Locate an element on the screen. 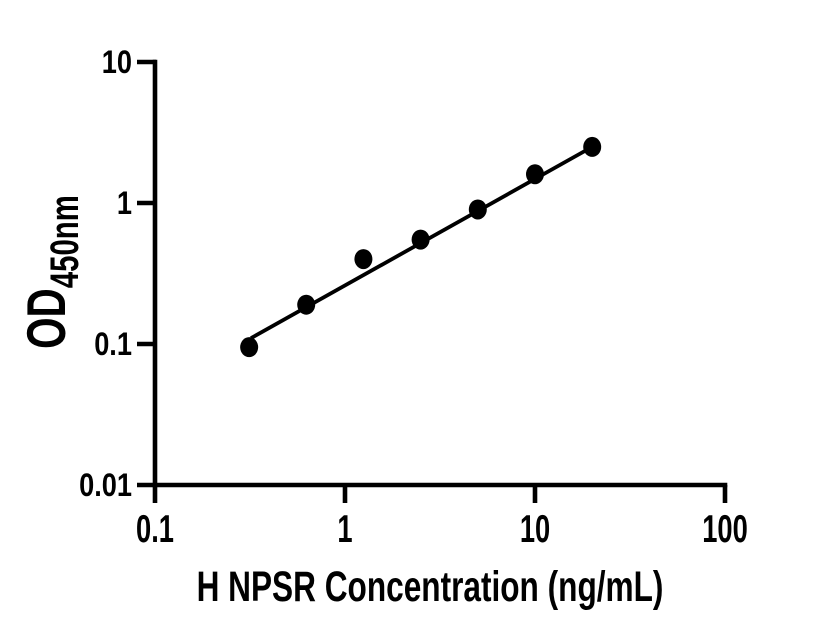 The image size is (816, 640). y-tick-label: 1 is located at coordinates (124, 204).